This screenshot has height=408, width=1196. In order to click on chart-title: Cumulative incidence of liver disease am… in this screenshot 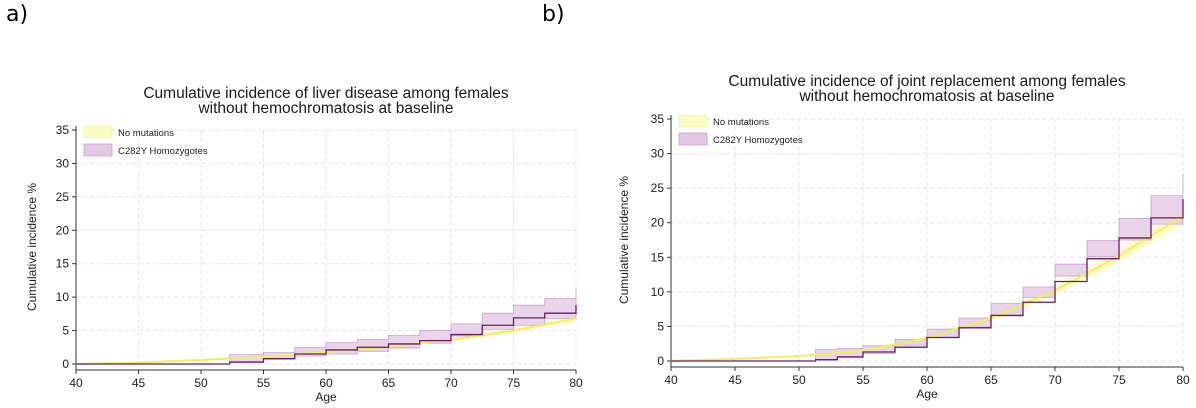, I will do `click(326, 93)`.